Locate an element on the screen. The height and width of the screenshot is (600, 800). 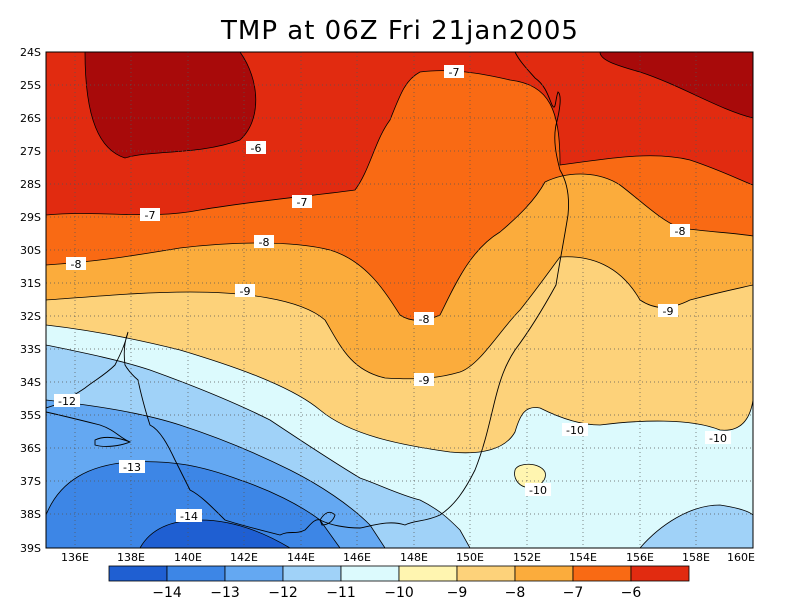
lon-label: 154E is located at coordinates (583, 557).